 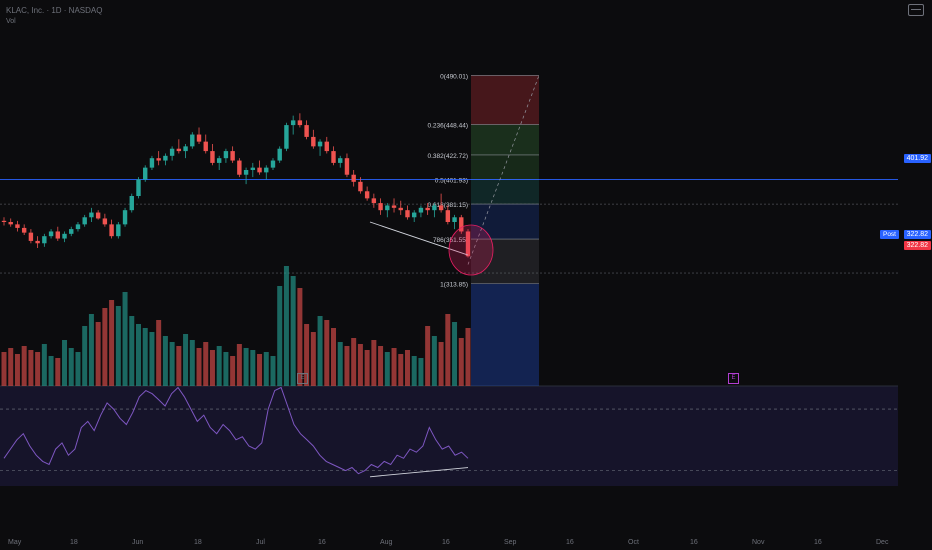 What do you see at coordinates (451, 181) in the screenshot?
I see `fib-label-0.5: 0.5(401.93)` at bounding box center [451, 181].